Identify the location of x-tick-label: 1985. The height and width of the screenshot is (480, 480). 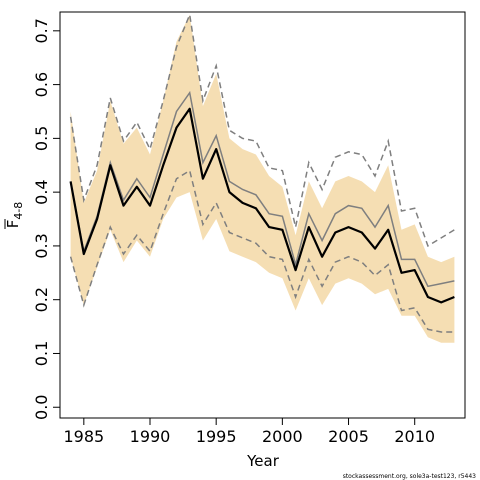
(83, 436).